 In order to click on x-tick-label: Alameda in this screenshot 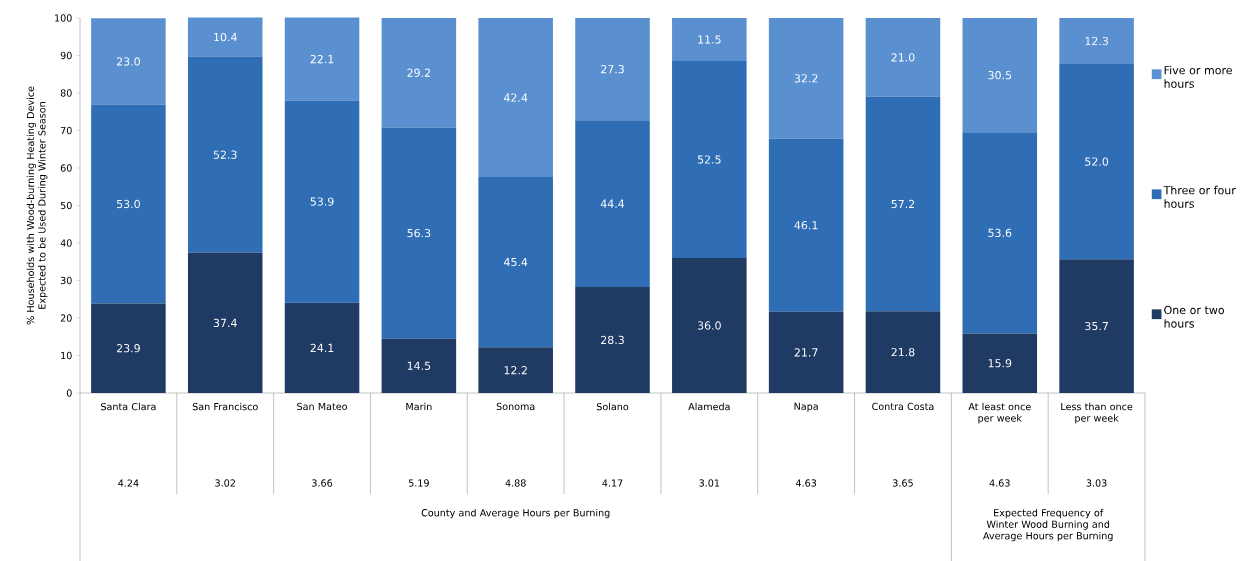, I will do `click(709, 406)`.